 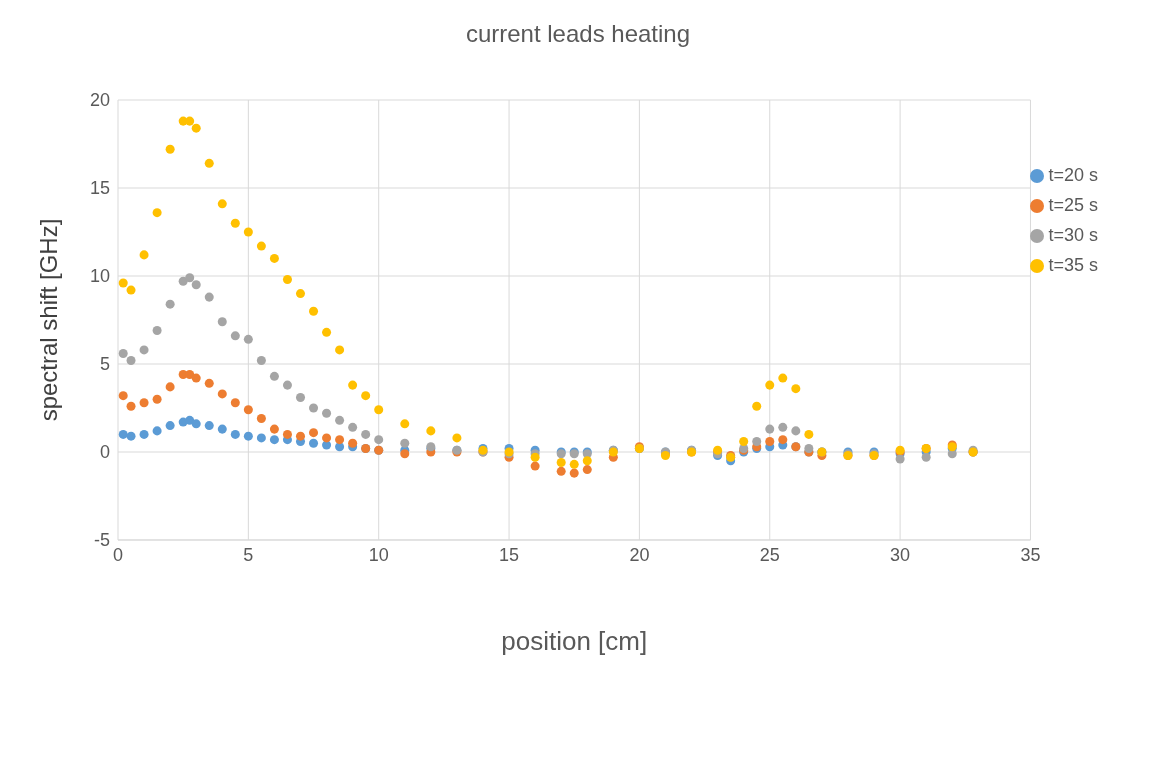 I want to click on legend-label: t=35 s, so click(x=1073, y=265).